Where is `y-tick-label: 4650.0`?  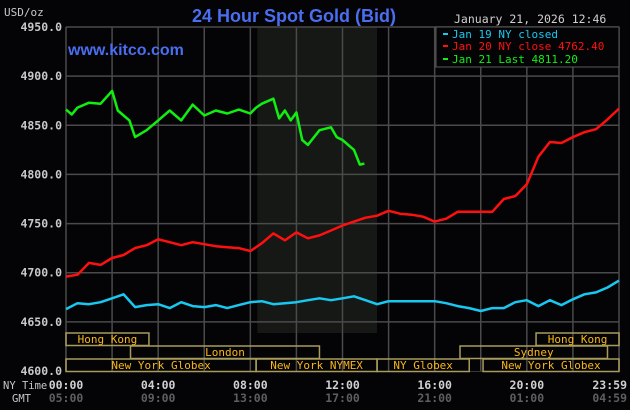
y-tick-label: 4650.0 is located at coordinates (41, 322).